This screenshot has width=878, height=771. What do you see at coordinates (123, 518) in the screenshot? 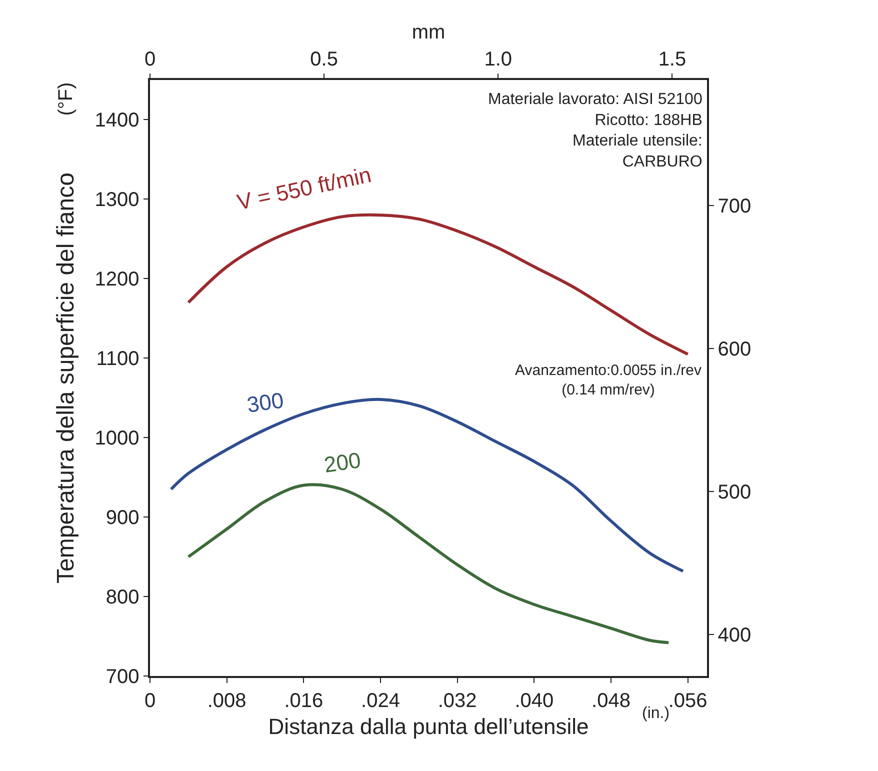
I see `y-tick-label: 900` at bounding box center [123, 518].